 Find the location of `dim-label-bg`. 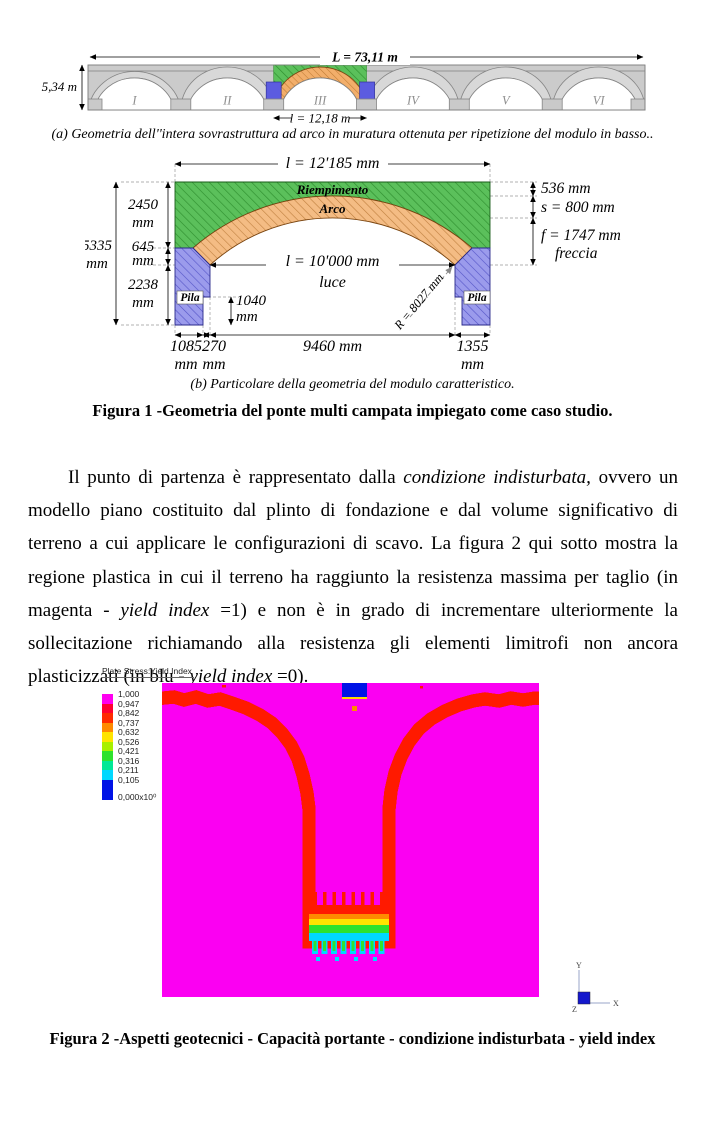

dim-label-bg is located at coordinates (365, 56).